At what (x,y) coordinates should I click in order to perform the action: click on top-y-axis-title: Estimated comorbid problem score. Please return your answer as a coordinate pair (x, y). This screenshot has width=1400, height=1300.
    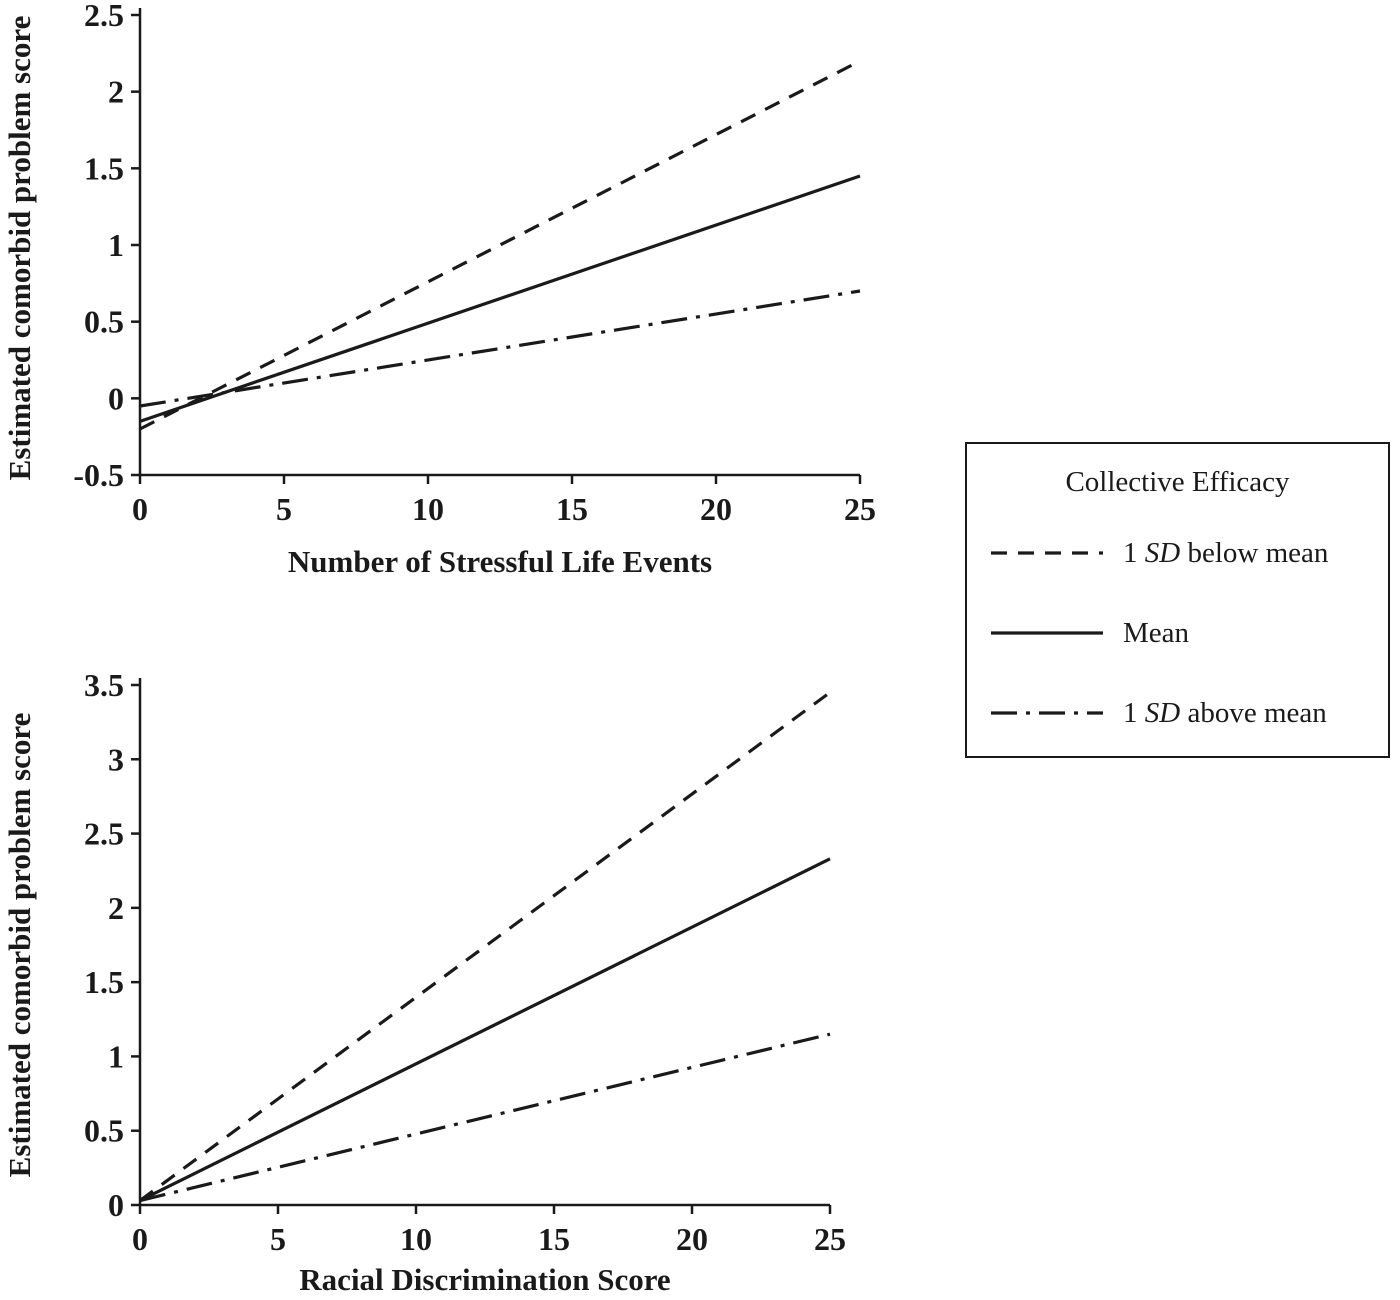
    Looking at the image, I should click on (19, 248).